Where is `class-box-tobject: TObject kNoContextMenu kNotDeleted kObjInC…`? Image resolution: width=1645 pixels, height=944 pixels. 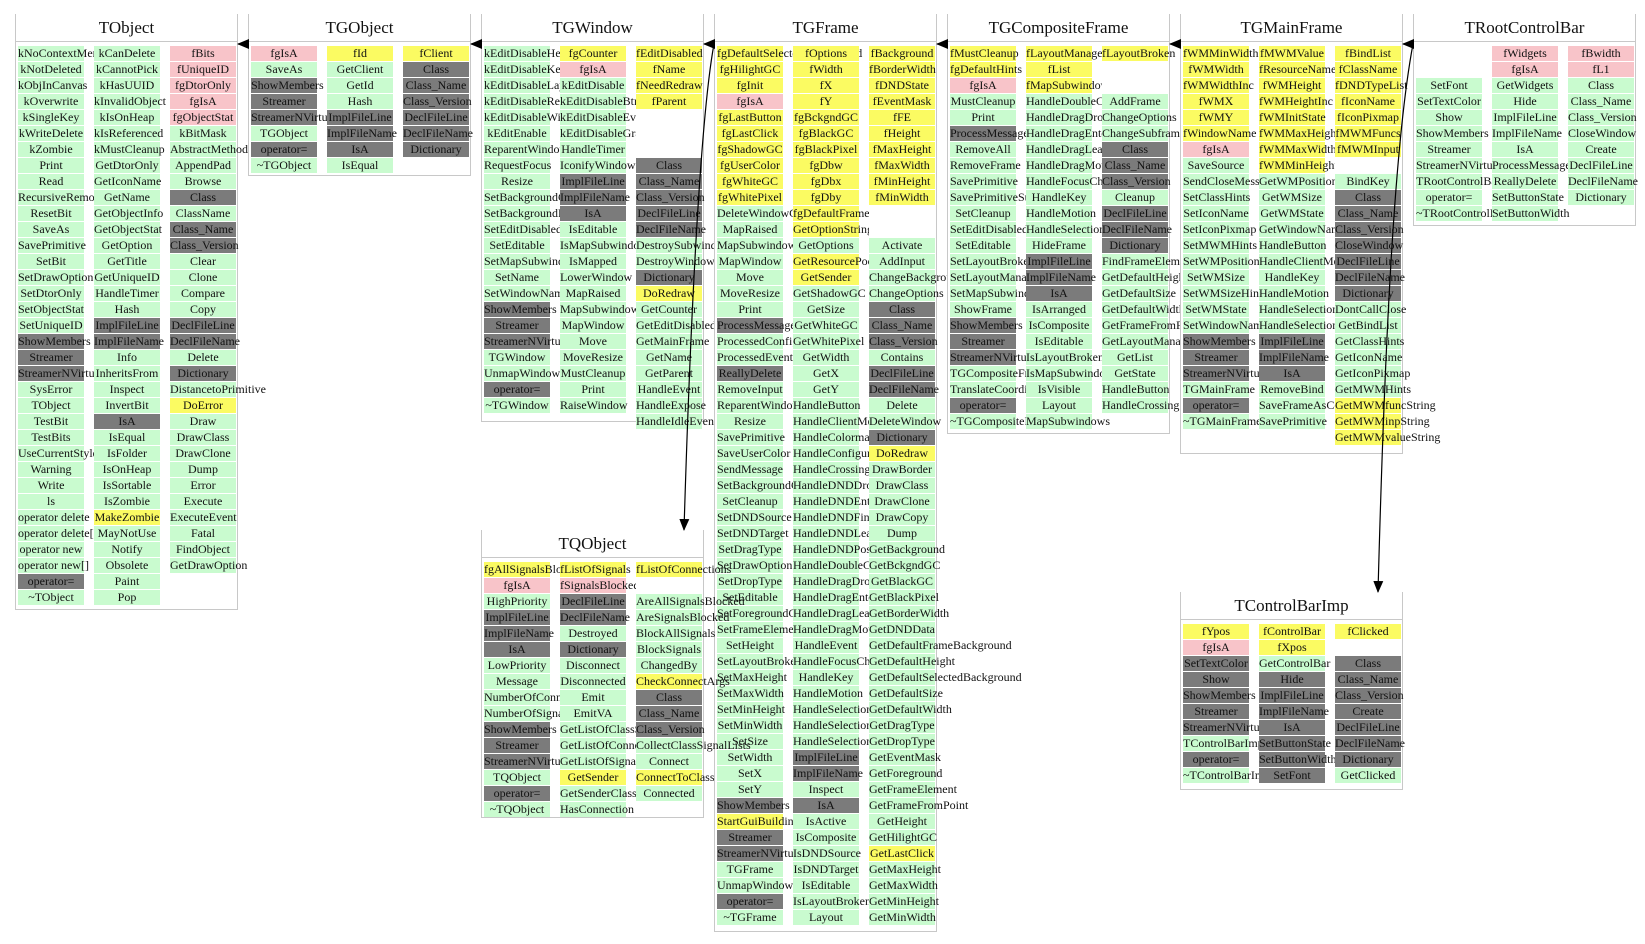 class-box-tobject: TObject kNoContextMenu kNotDeleted kObjInC… is located at coordinates (140, 312).